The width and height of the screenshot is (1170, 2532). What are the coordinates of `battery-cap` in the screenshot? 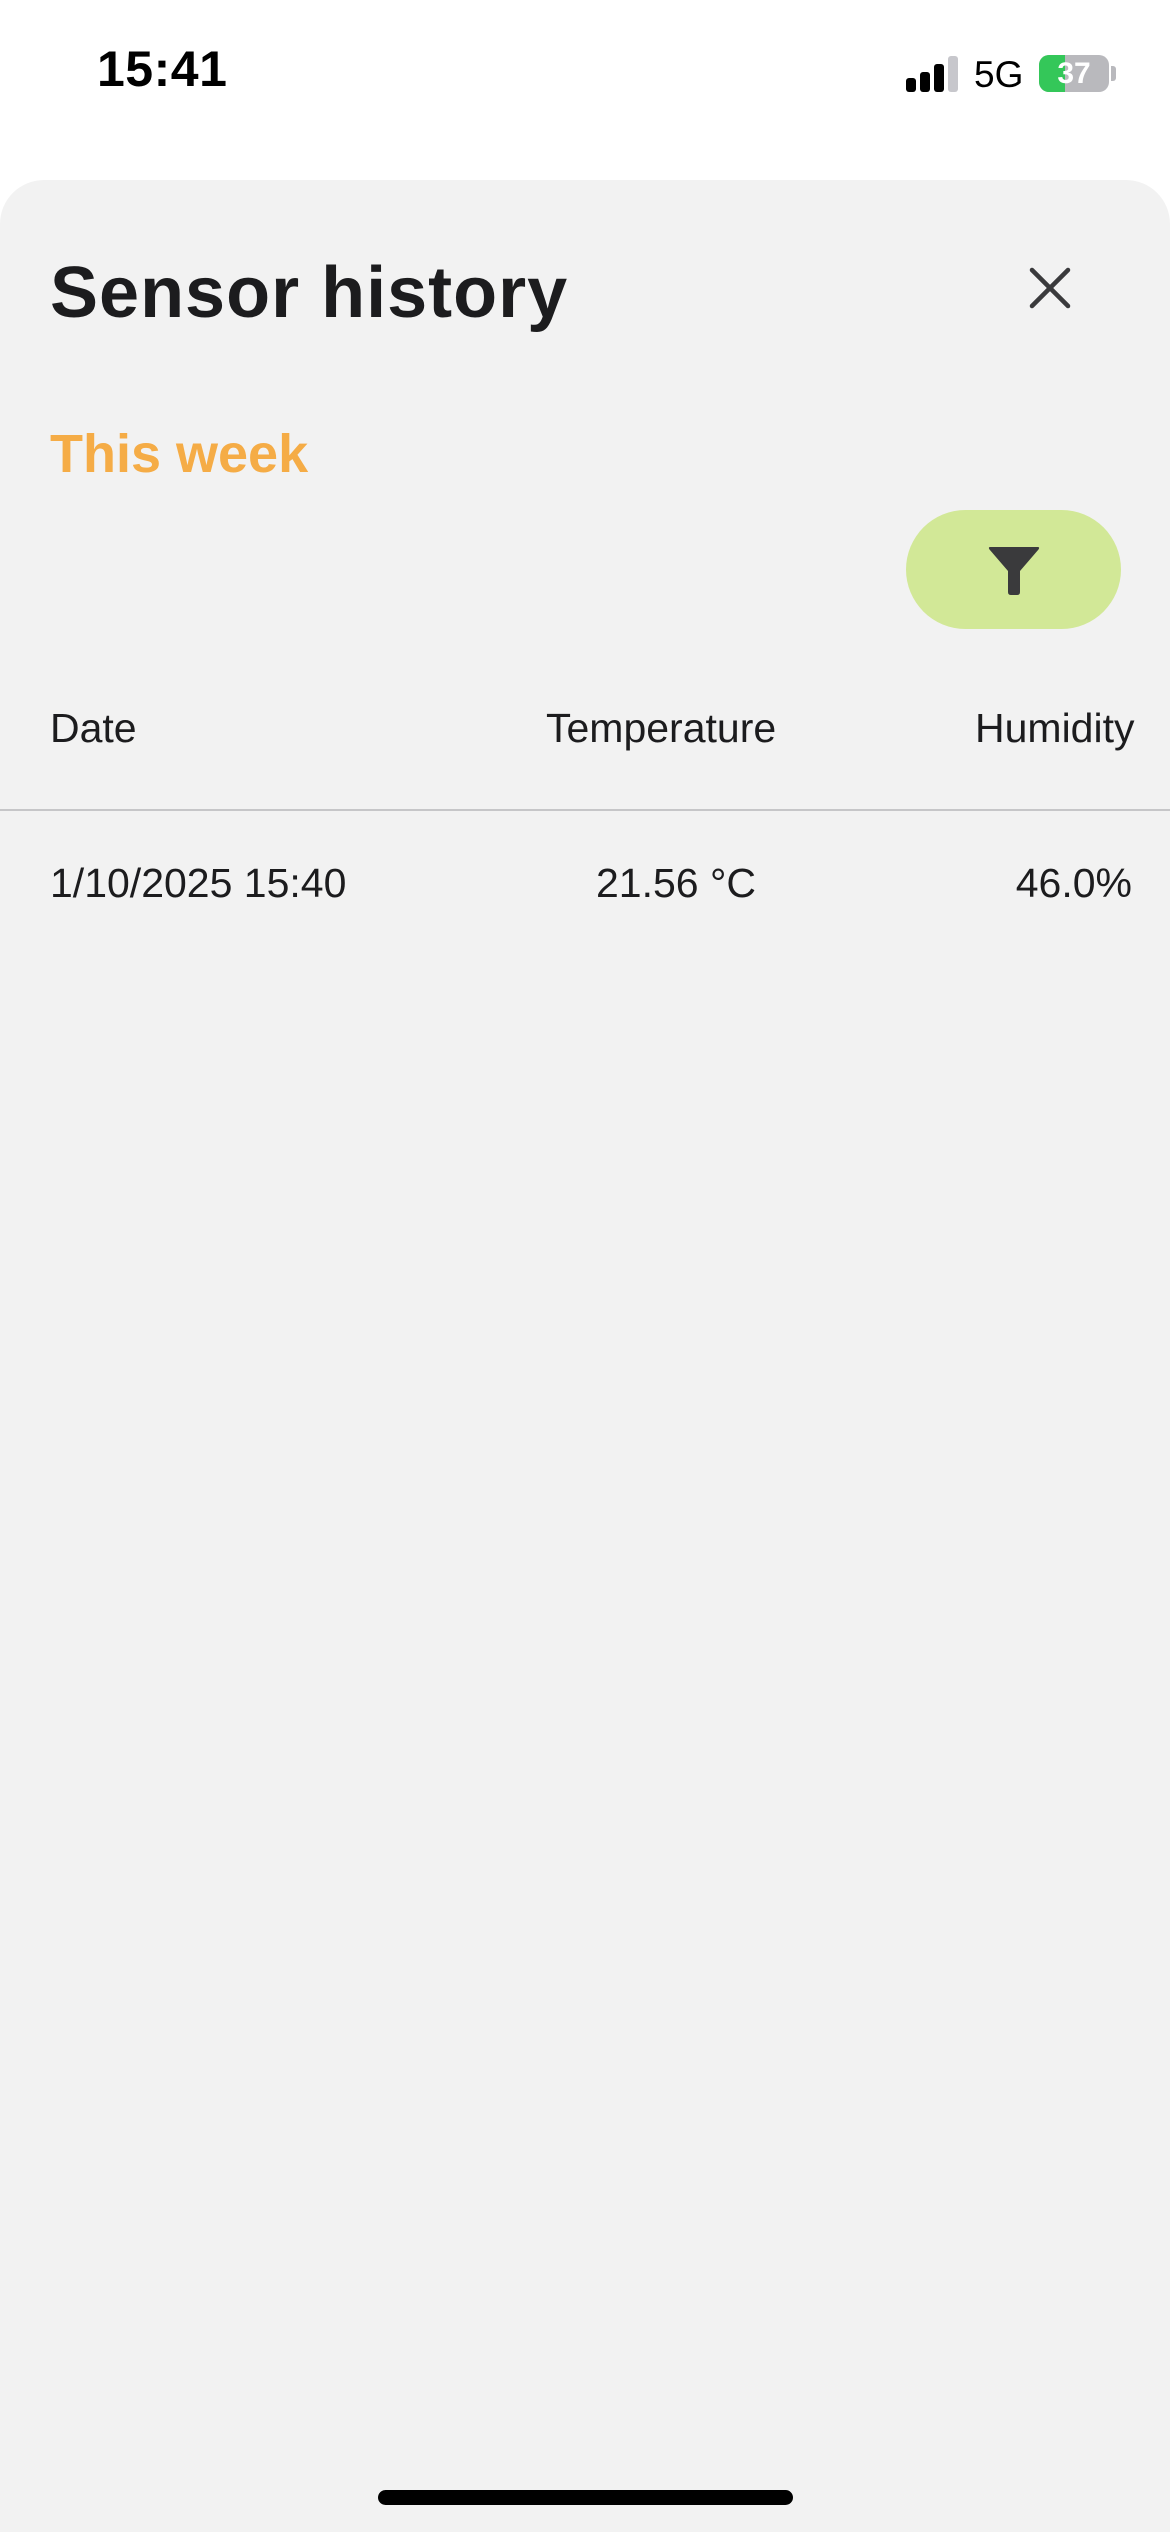 It's located at (1113, 73).